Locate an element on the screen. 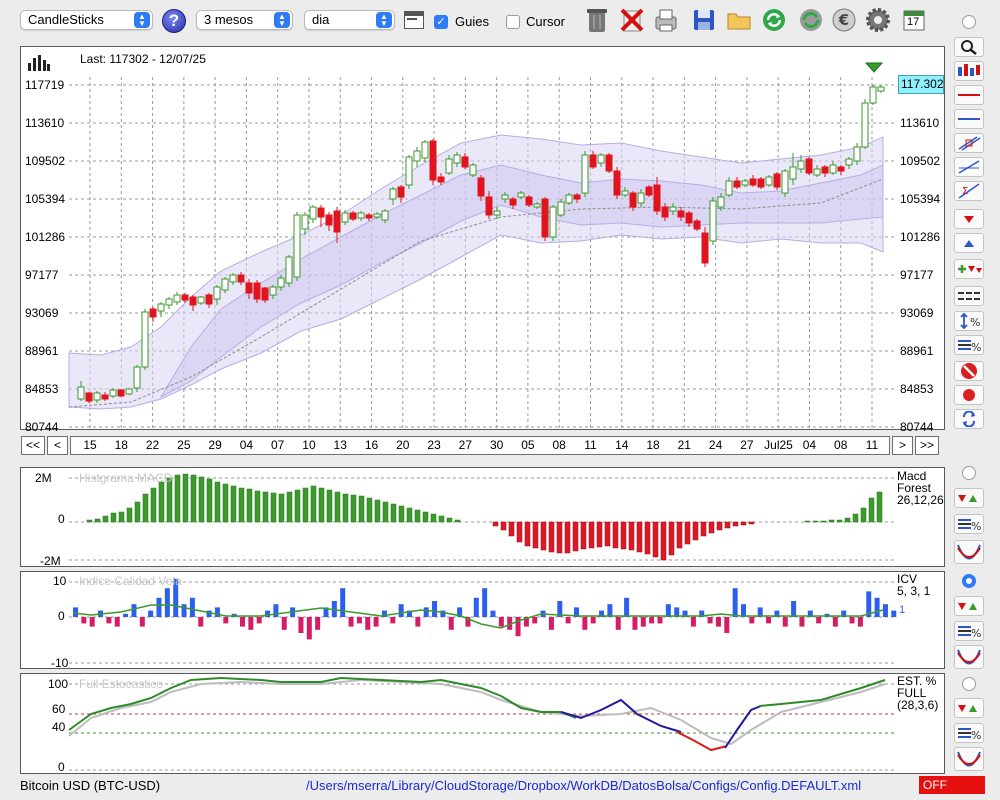 Image resolution: width=1000 pixels, height=800 pixels. price-y-label: 84853 is located at coordinates (42, 389).